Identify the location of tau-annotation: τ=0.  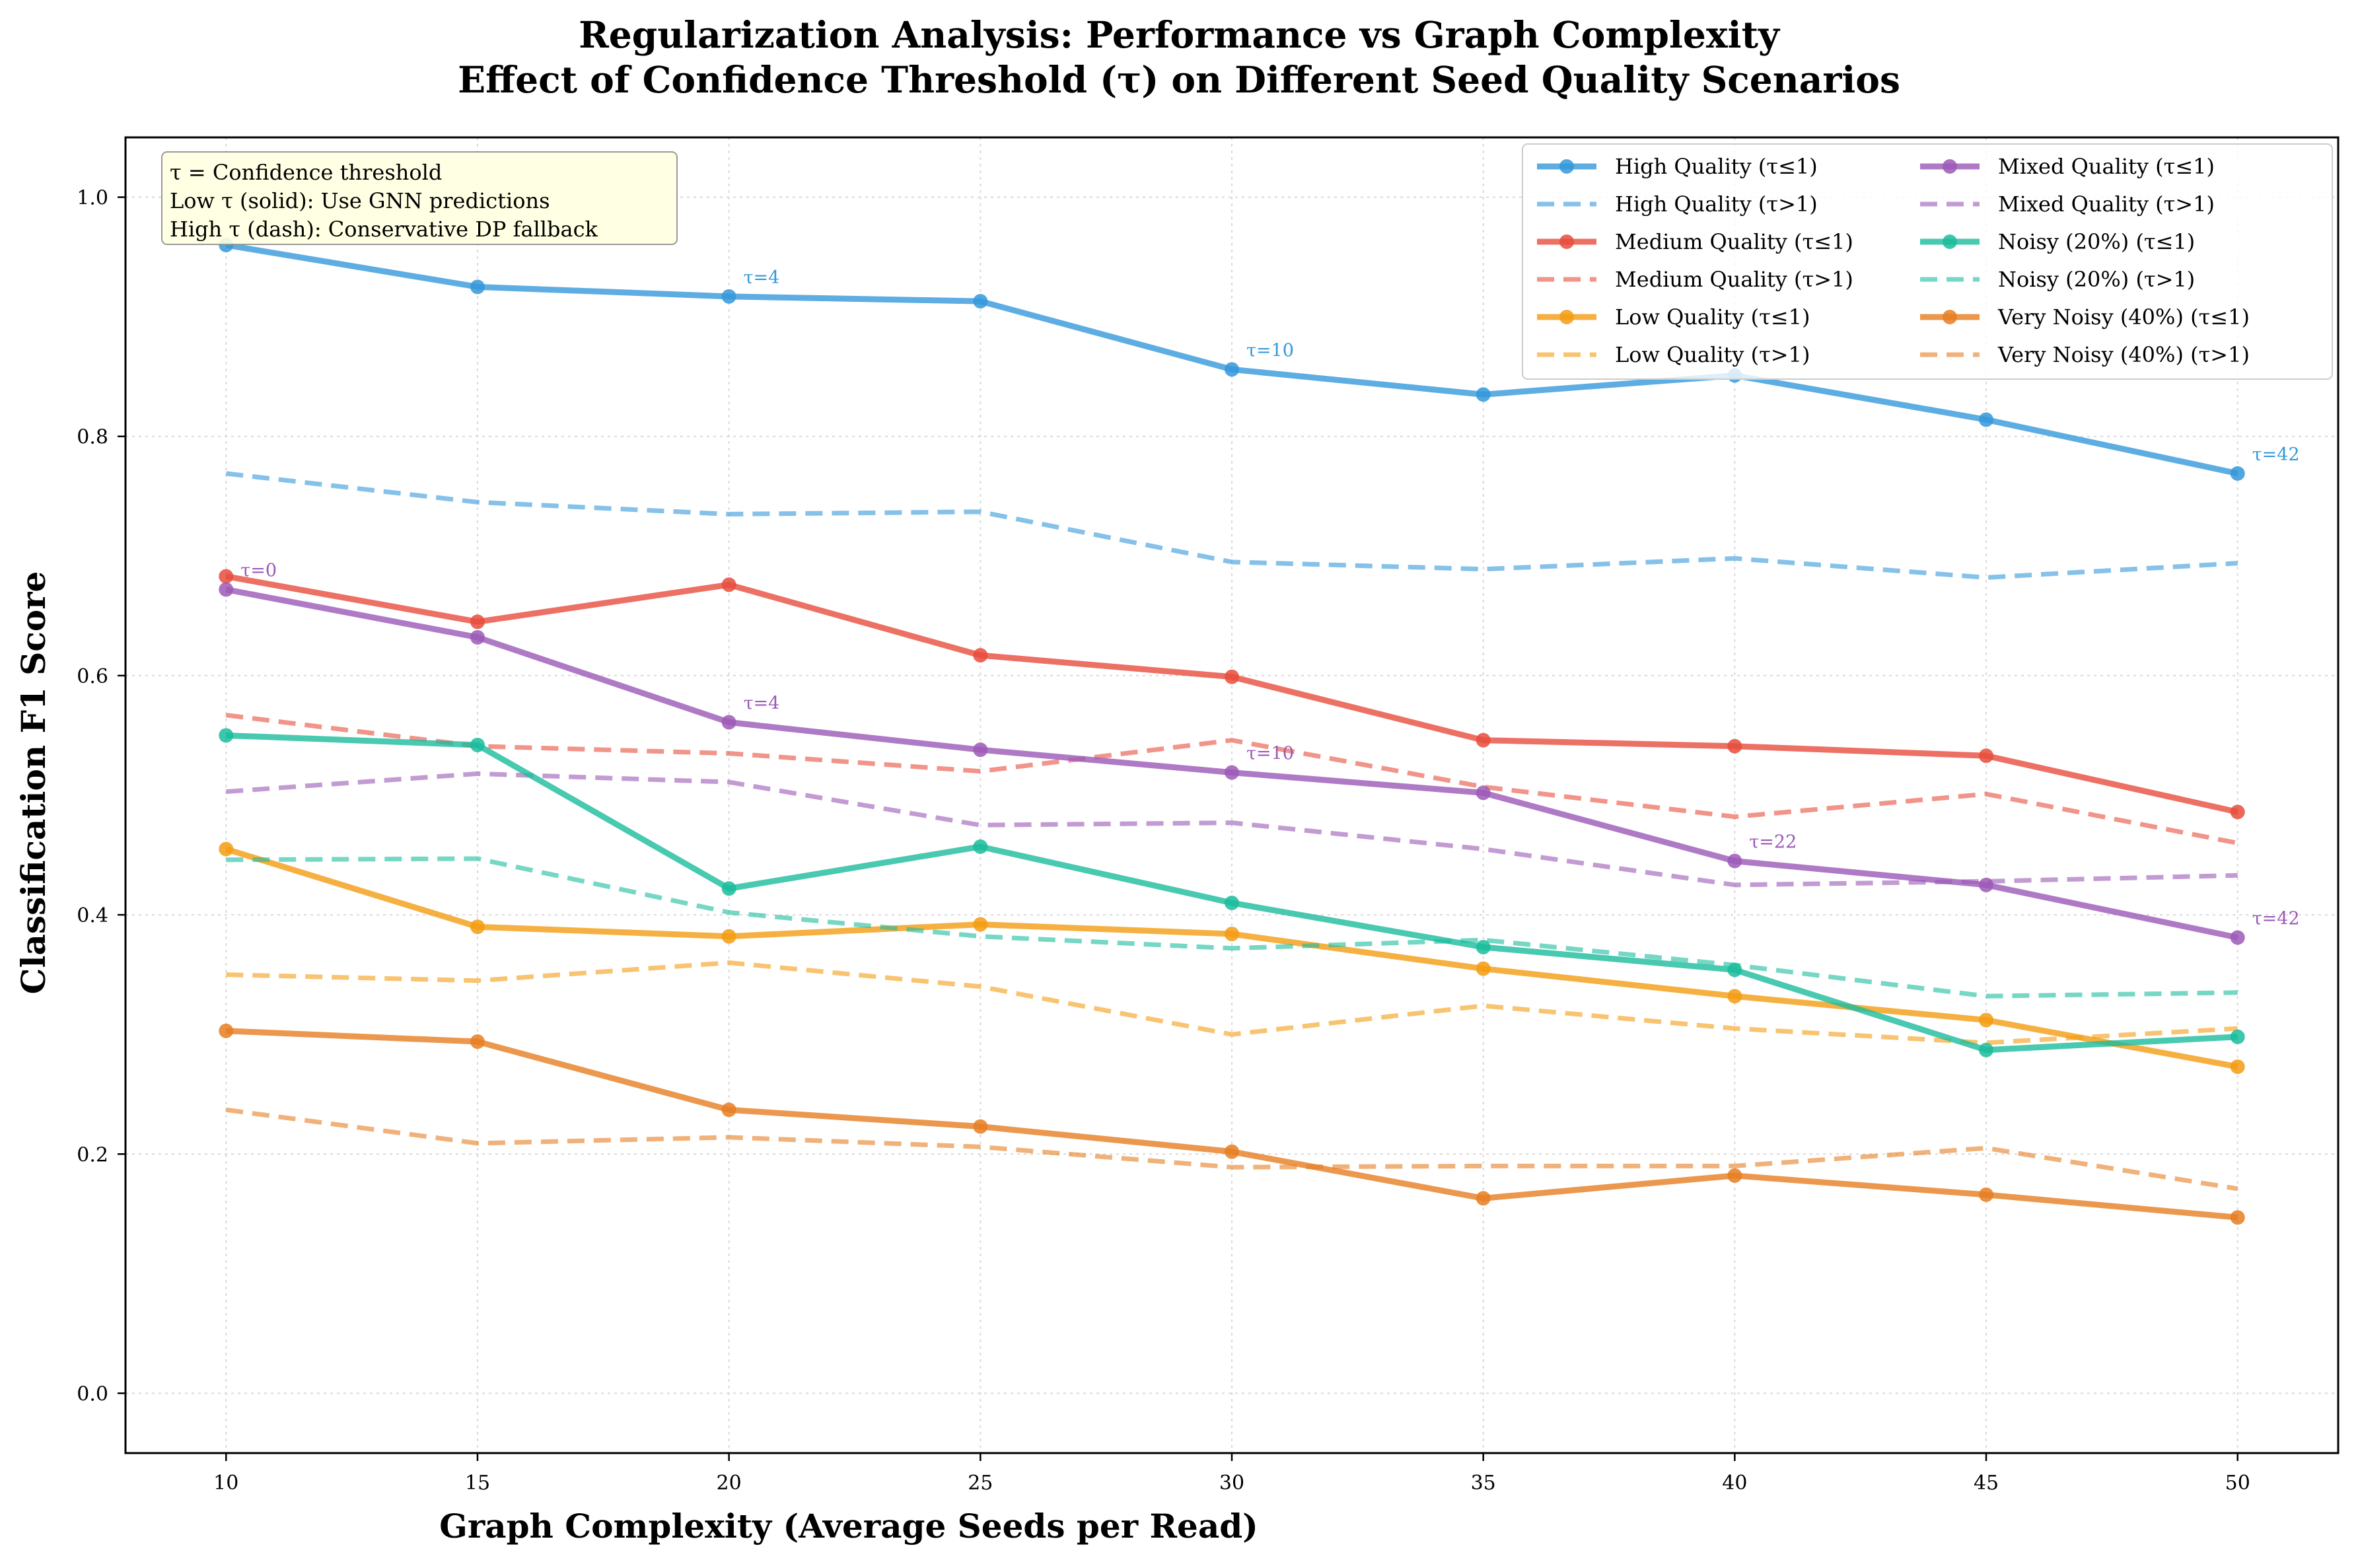
(258, 571).